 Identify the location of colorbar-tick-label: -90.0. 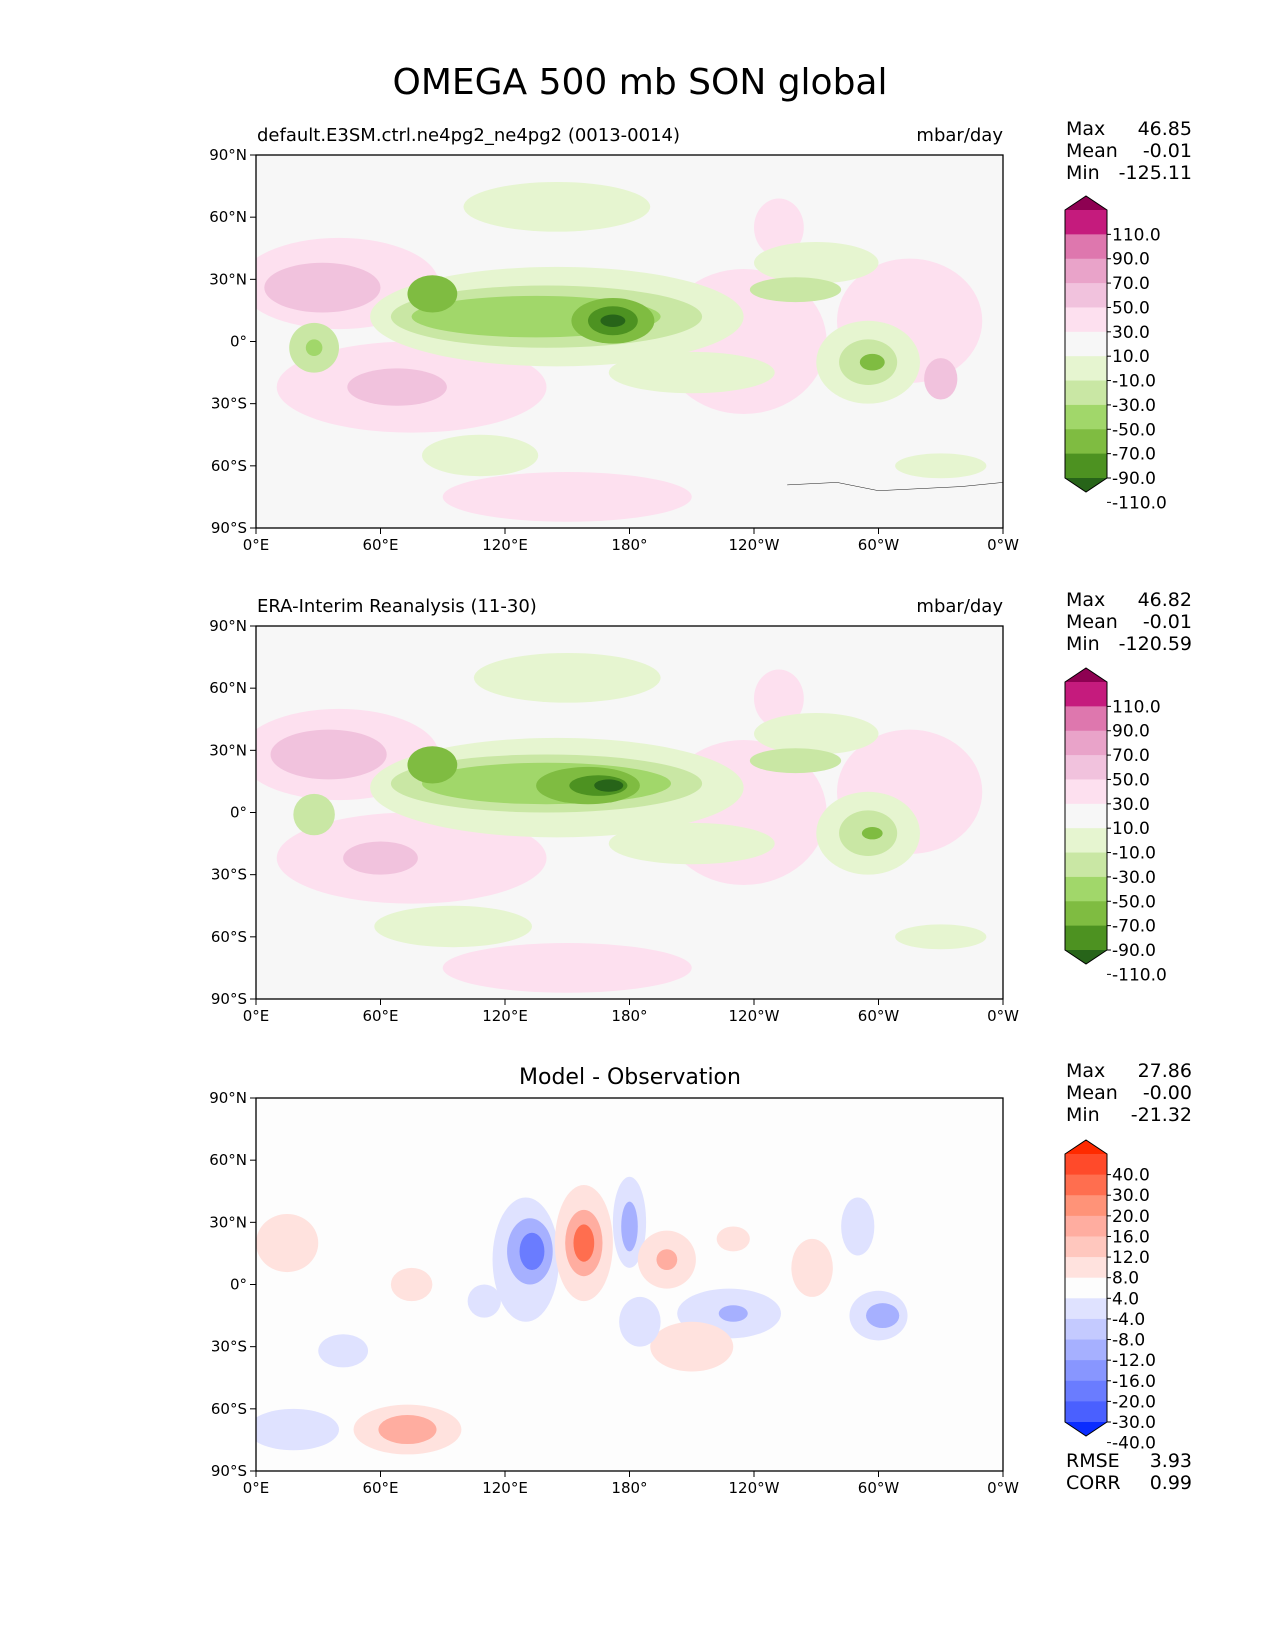
(1134, 479).